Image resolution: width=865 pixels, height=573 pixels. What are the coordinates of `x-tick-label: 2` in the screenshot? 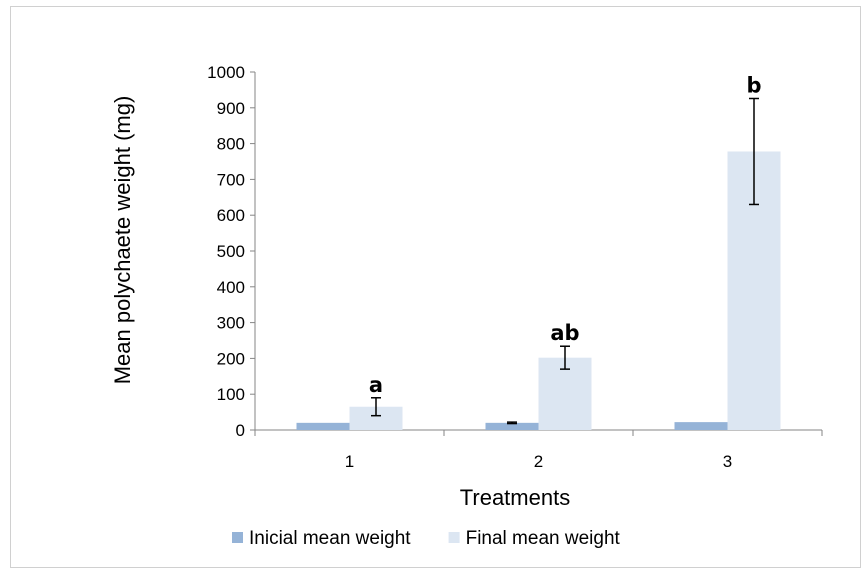 It's located at (538, 461).